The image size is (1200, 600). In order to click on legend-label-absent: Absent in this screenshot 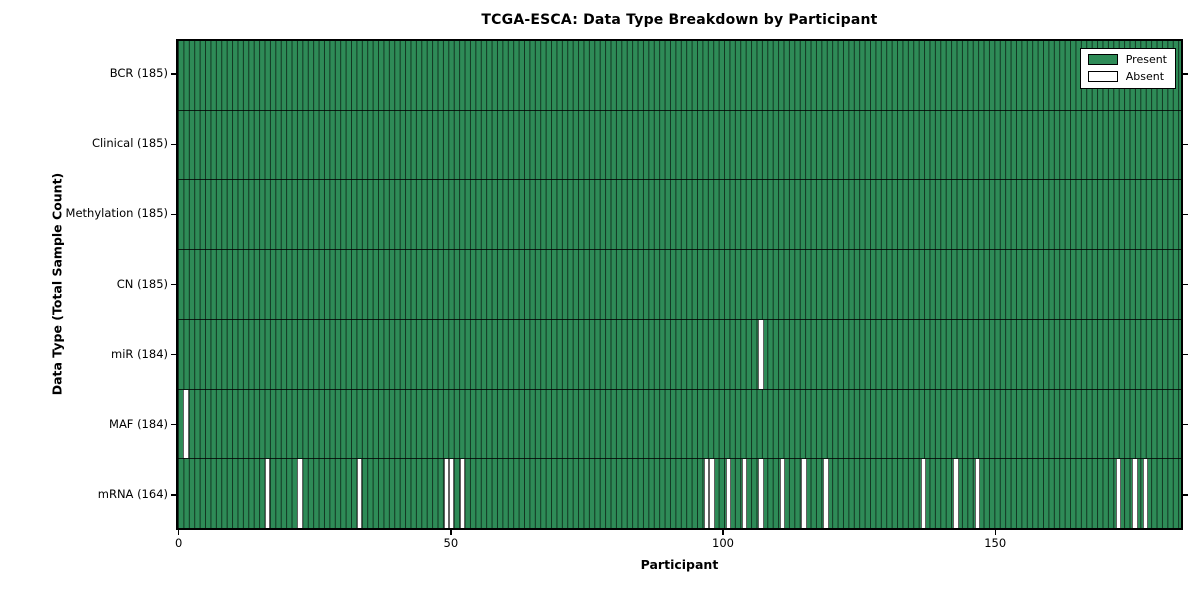, I will do `click(1145, 76)`.